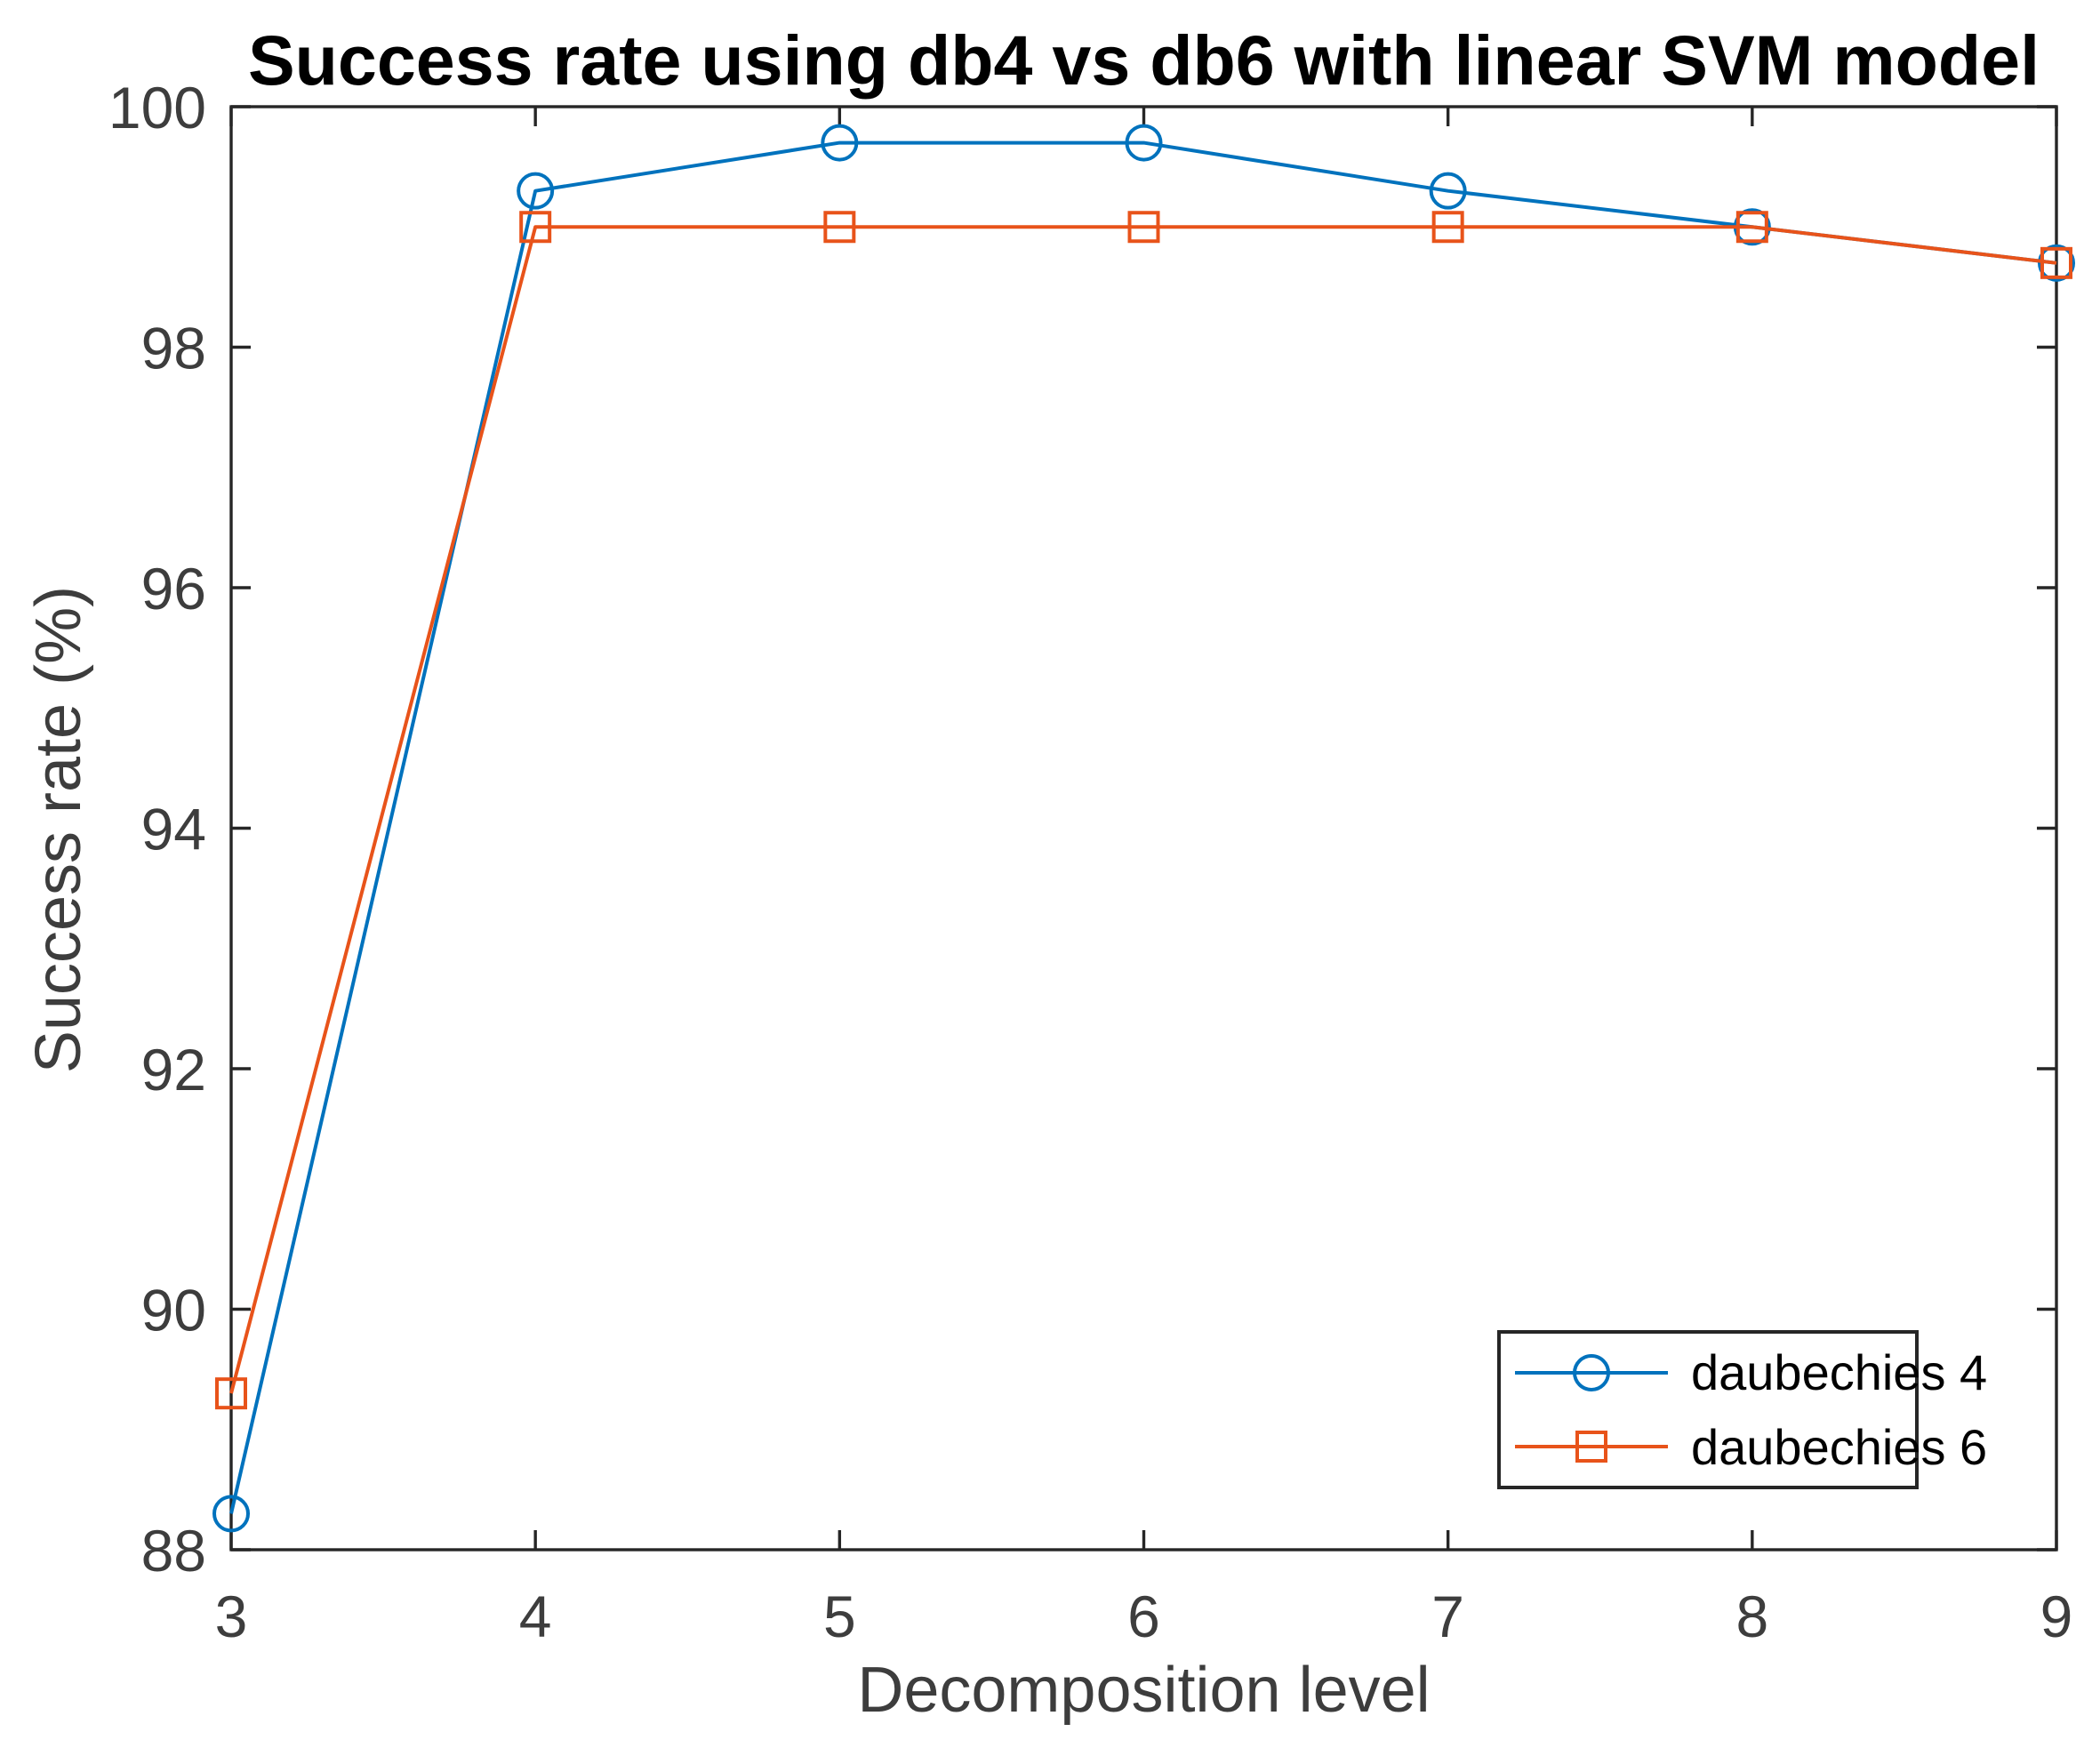 The width and height of the screenshot is (2100, 1748). Describe the element at coordinates (535, 1617) in the screenshot. I see `x-axis-tick-label: 4` at that location.